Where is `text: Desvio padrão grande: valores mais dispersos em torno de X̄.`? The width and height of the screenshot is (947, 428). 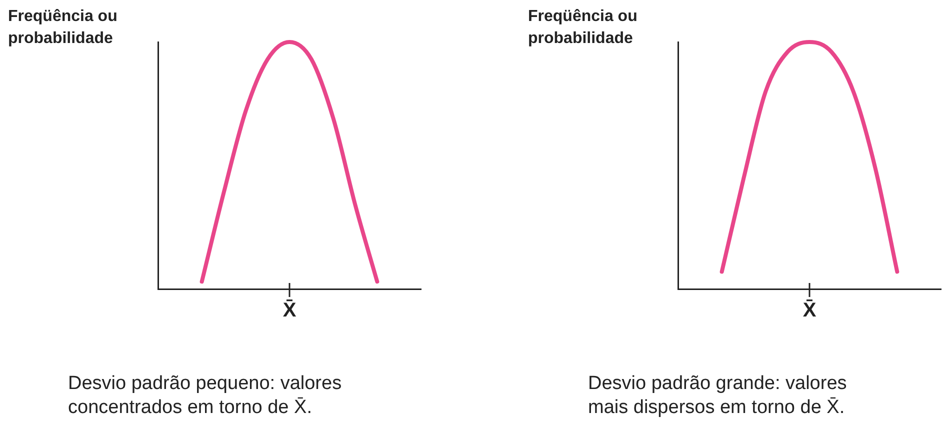
text: Desvio padrão grande: valores mais dispersos em torno de X̄. is located at coordinates (718, 396).